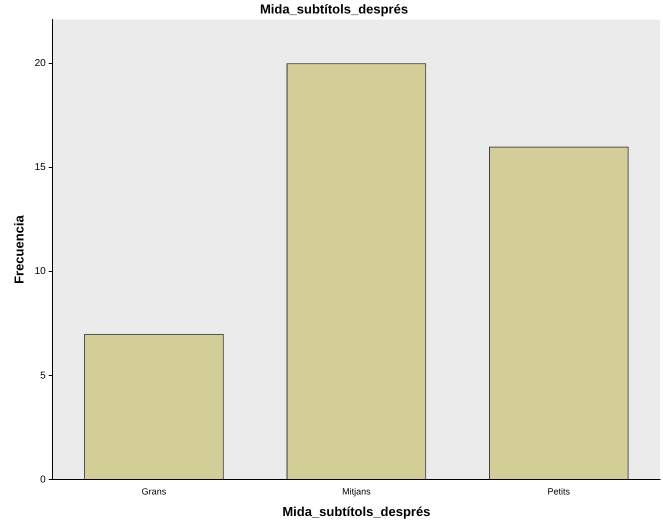 This screenshot has width=663, height=528. What do you see at coordinates (356, 511) in the screenshot?
I see `x-axis-title: Mida_subtítols_després` at bounding box center [356, 511].